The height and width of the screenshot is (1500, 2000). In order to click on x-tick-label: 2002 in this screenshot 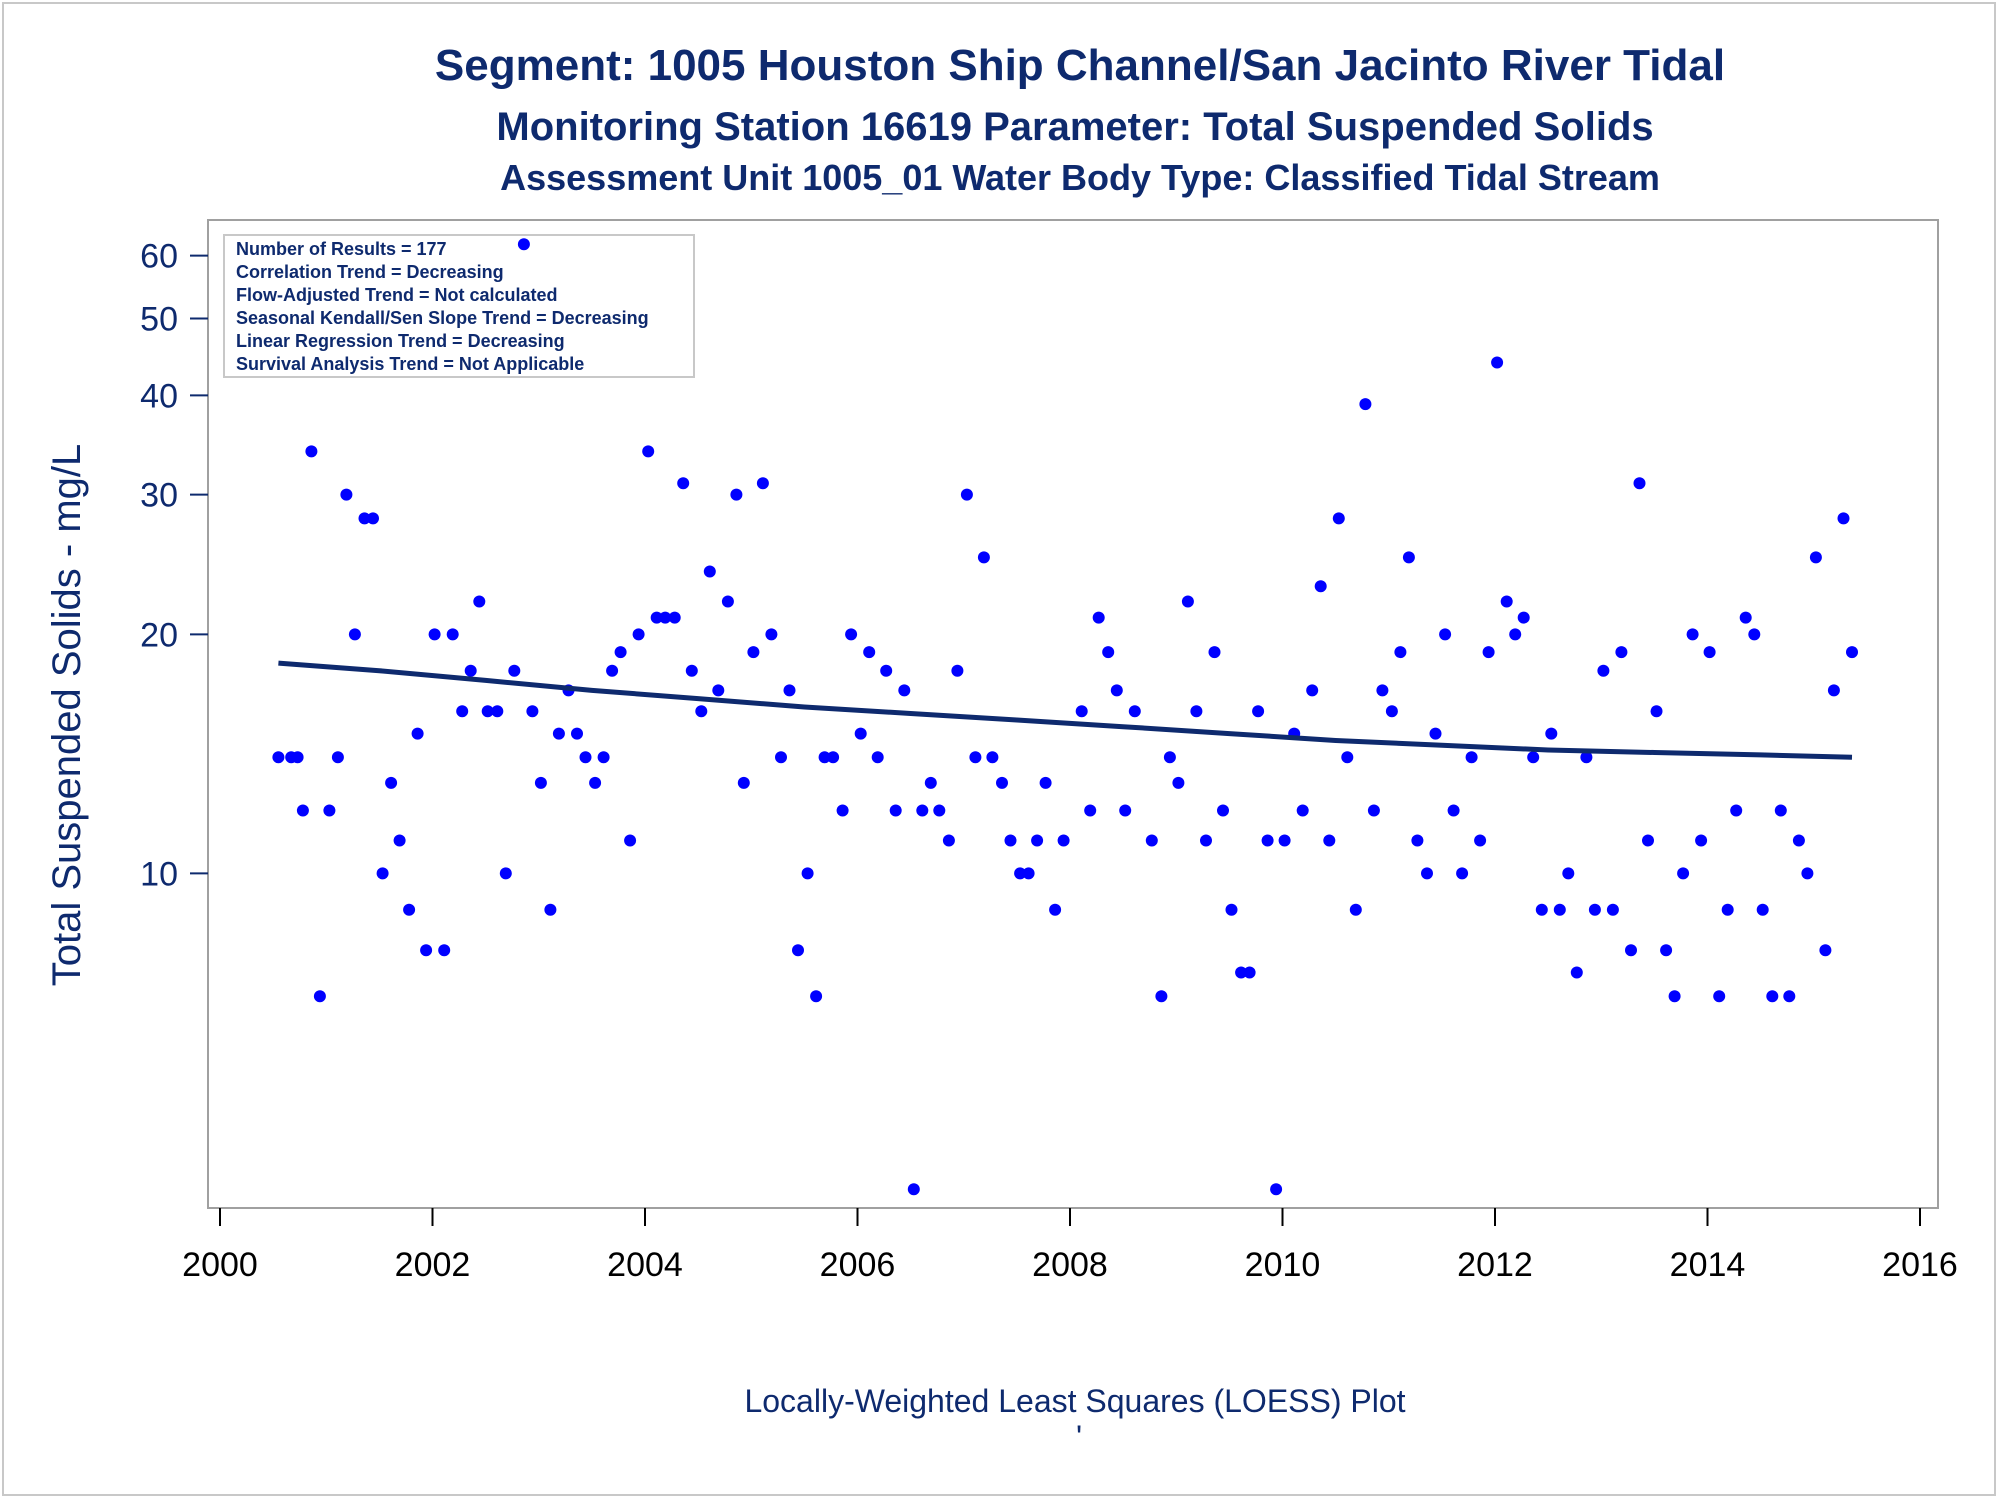, I will do `click(433, 1265)`.